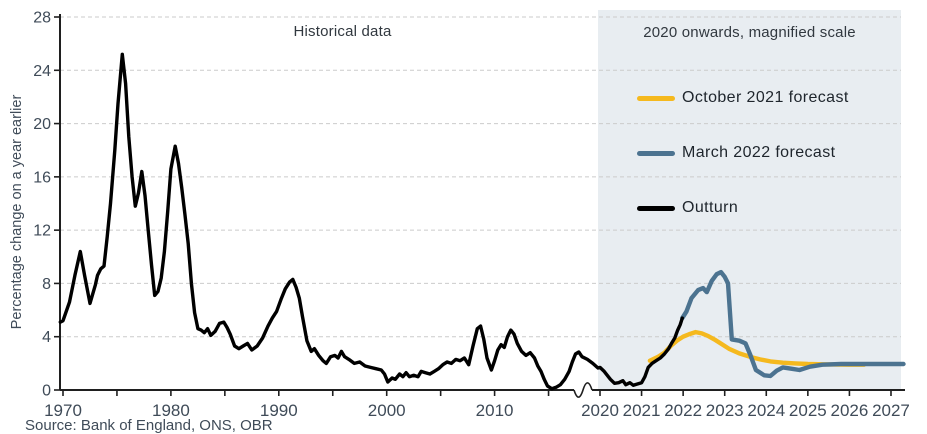  Describe the element at coordinates (46, 391) in the screenshot. I see `y-tick-label: 0` at that location.